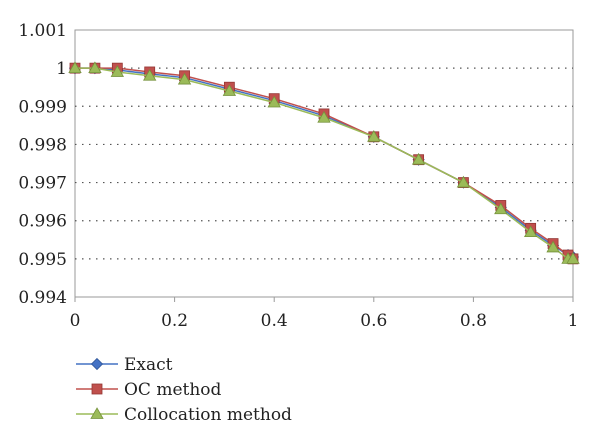 This screenshot has height=448, width=600. What do you see at coordinates (42, 107) in the screenshot?
I see `y-tick-label: 0.999` at bounding box center [42, 107].